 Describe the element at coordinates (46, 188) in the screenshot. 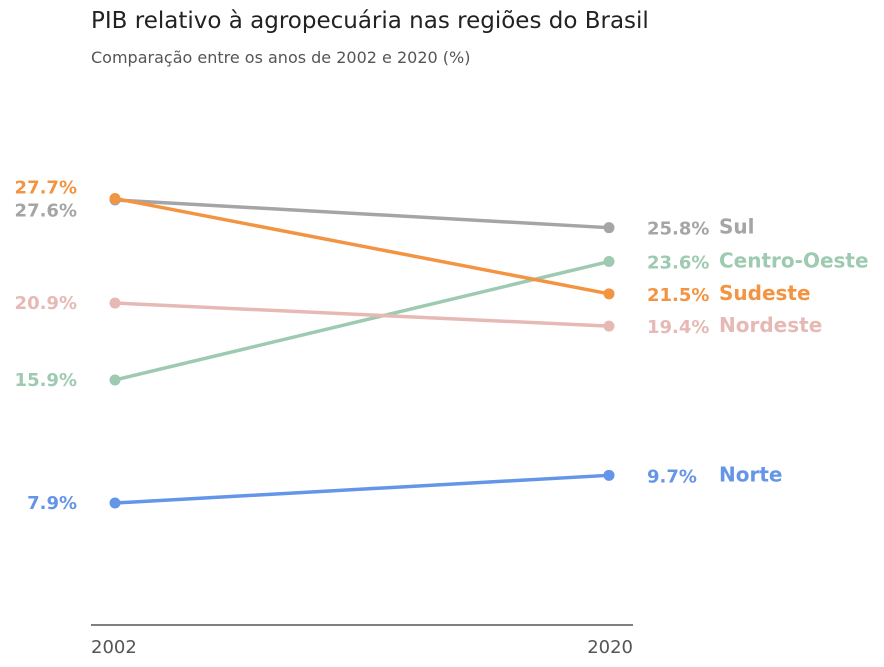

I see `start-value-label: 27.7%` at that location.